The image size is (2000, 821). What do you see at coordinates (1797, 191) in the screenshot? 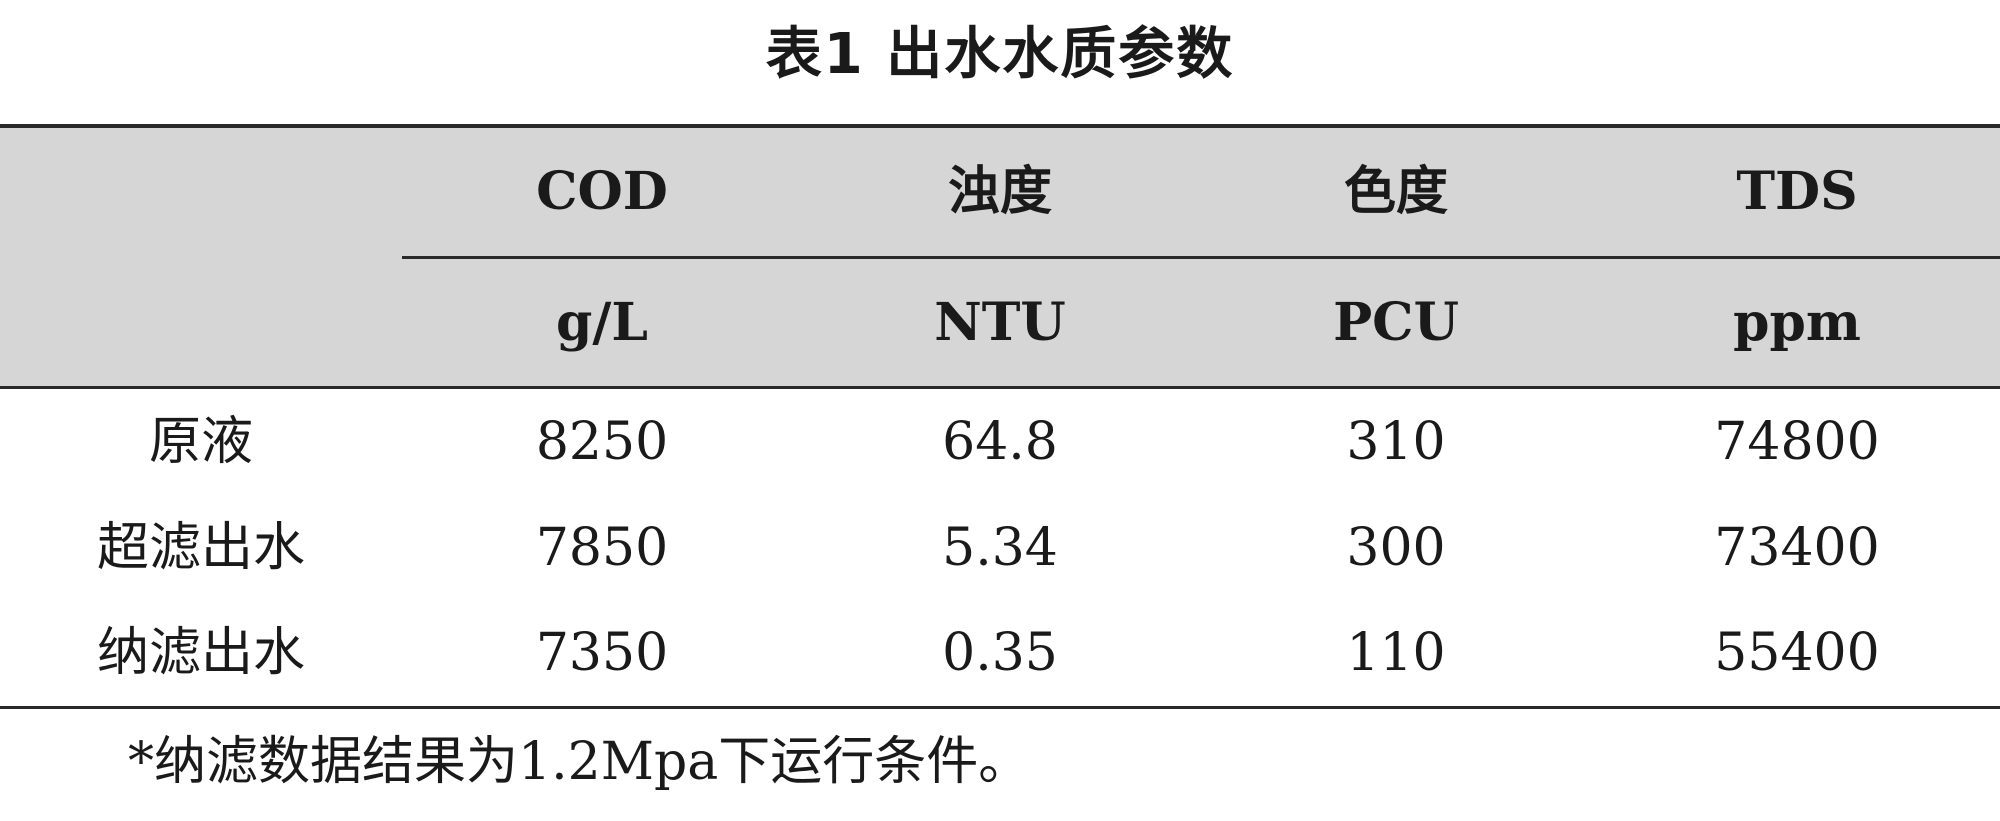
I see `column-header-tds: TDS` at bounding box center [1797, 191].